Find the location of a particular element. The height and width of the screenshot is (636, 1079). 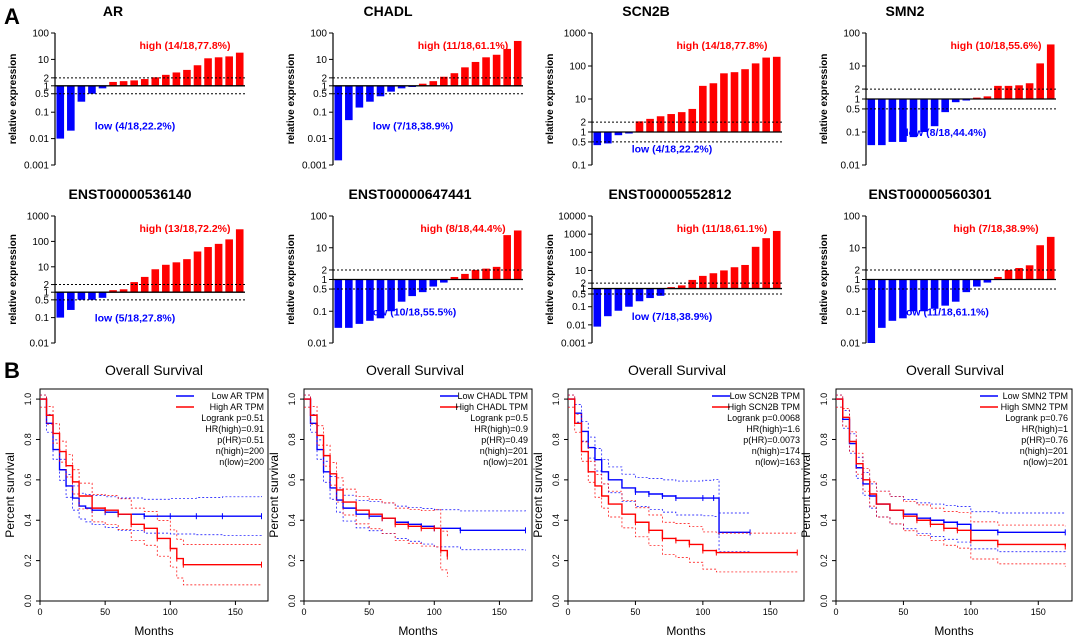

chart-title: ENST00000560301 is located at coordinates (930, 194).